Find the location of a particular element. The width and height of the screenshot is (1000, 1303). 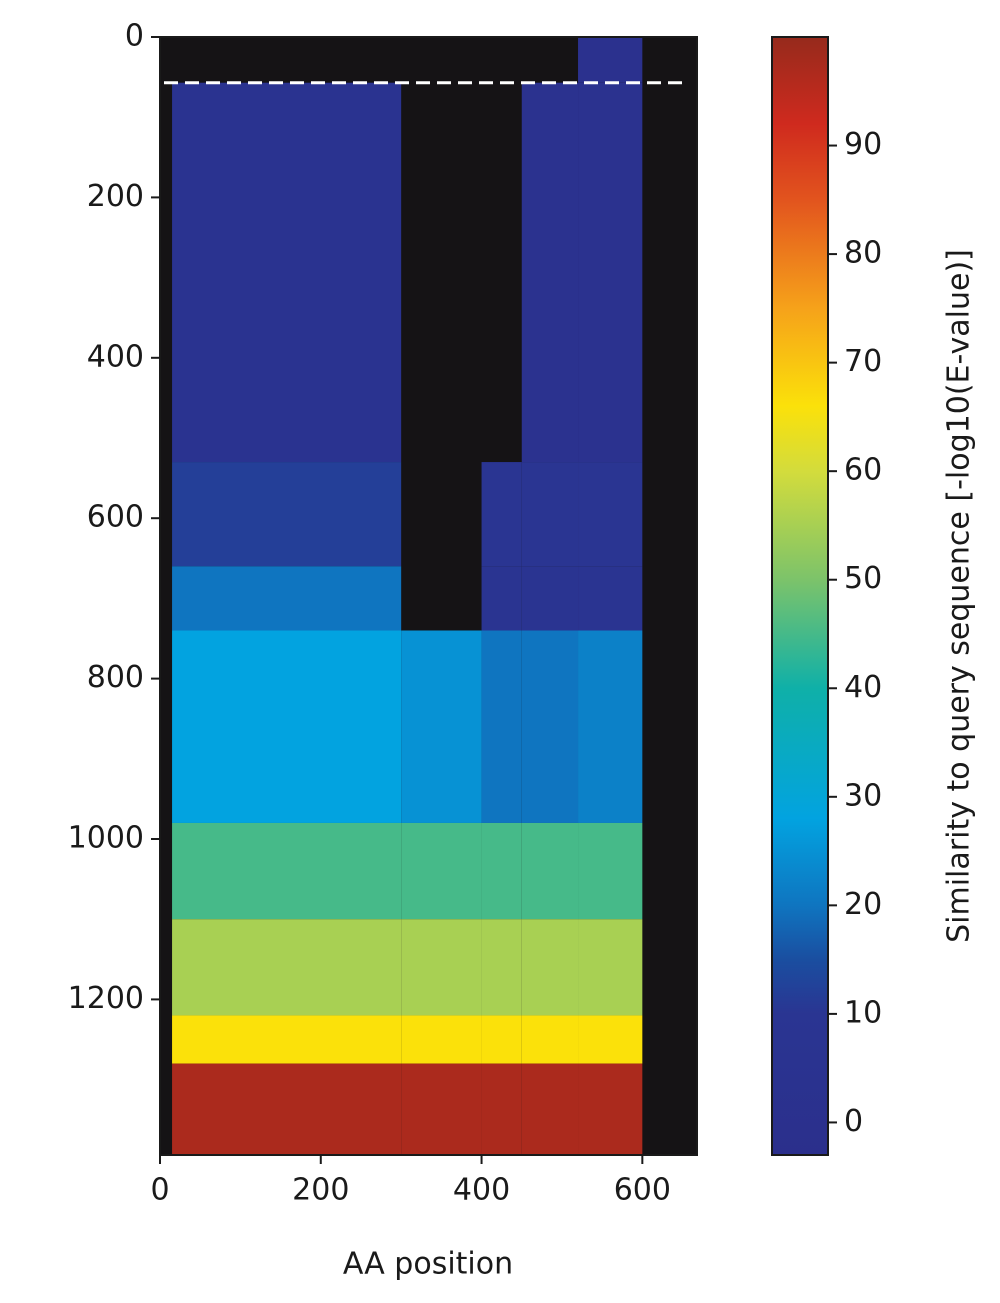

colorbar-tick-label: 0 is located at coordinates (853, 1121).